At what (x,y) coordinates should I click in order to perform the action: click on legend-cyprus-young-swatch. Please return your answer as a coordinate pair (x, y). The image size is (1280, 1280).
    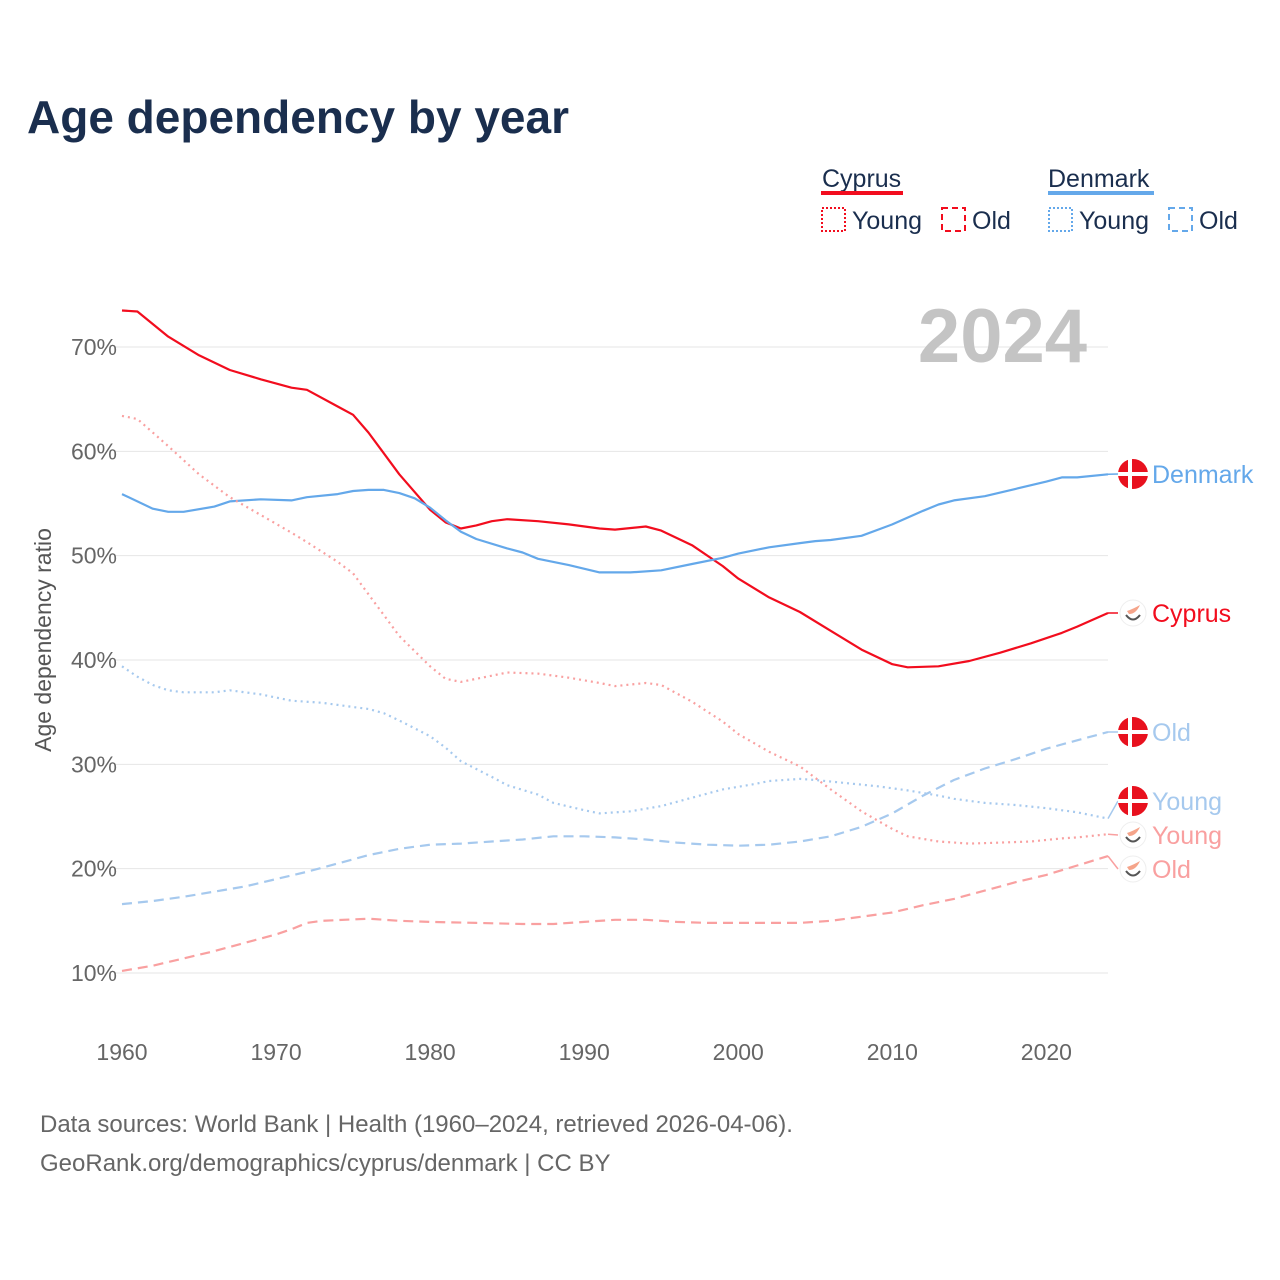
    Looking at the image, I should click on (833, 219).